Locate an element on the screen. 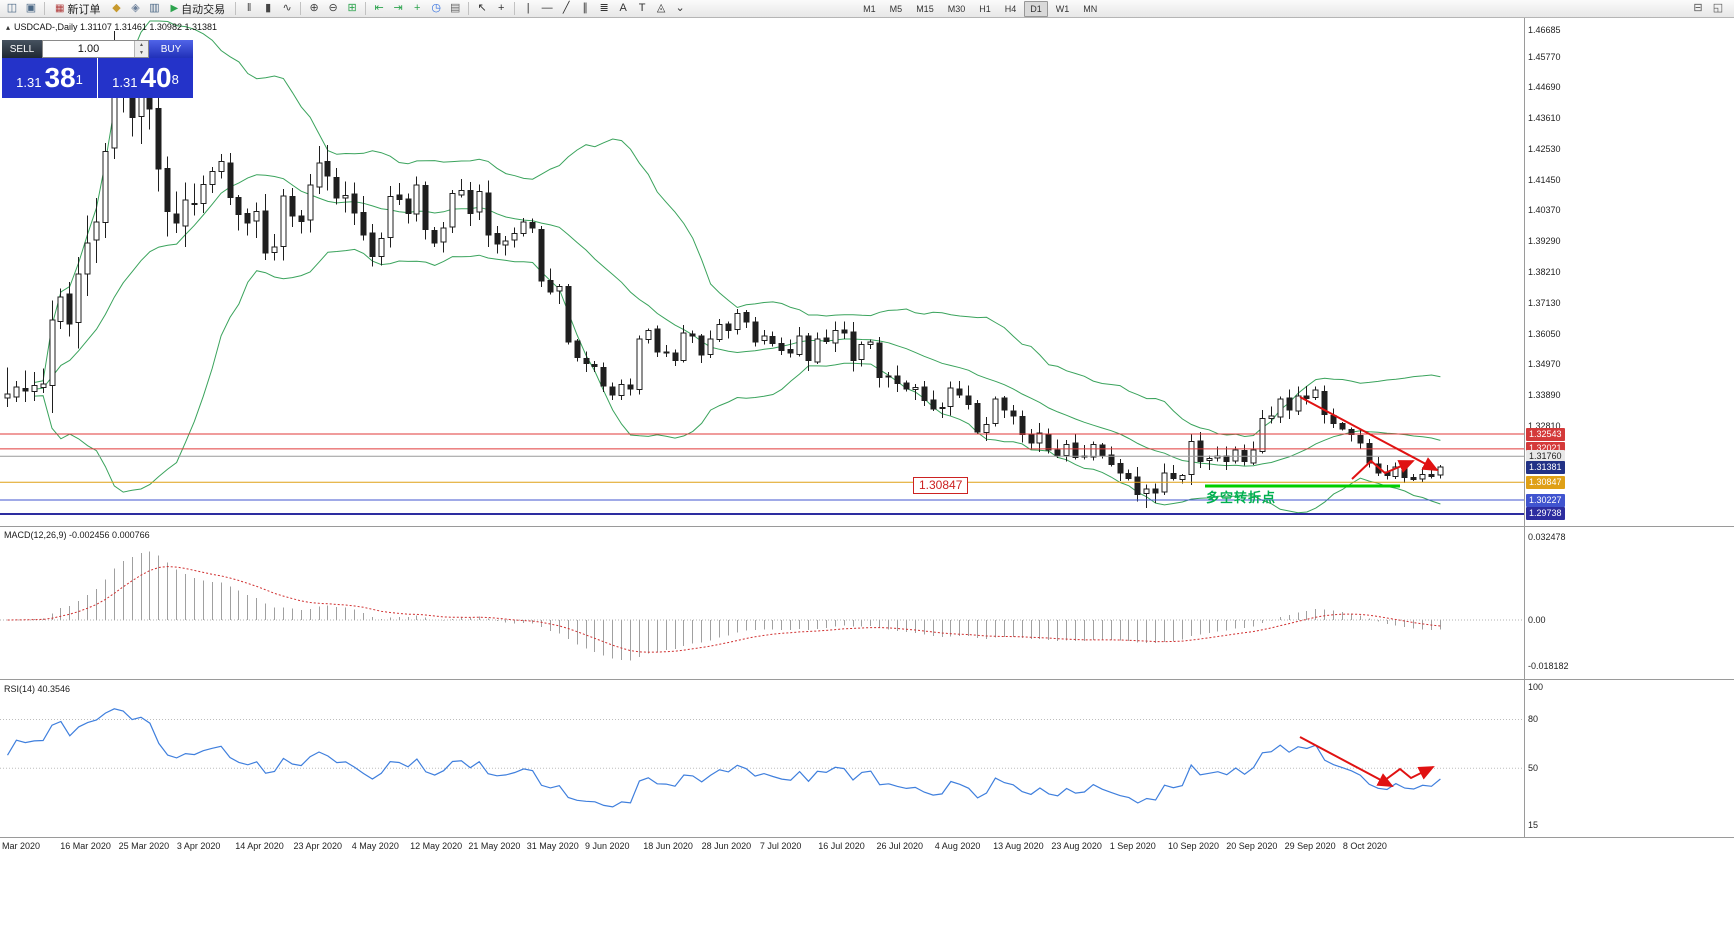  crosshair-icon: + is located at coordinates (501, 8).